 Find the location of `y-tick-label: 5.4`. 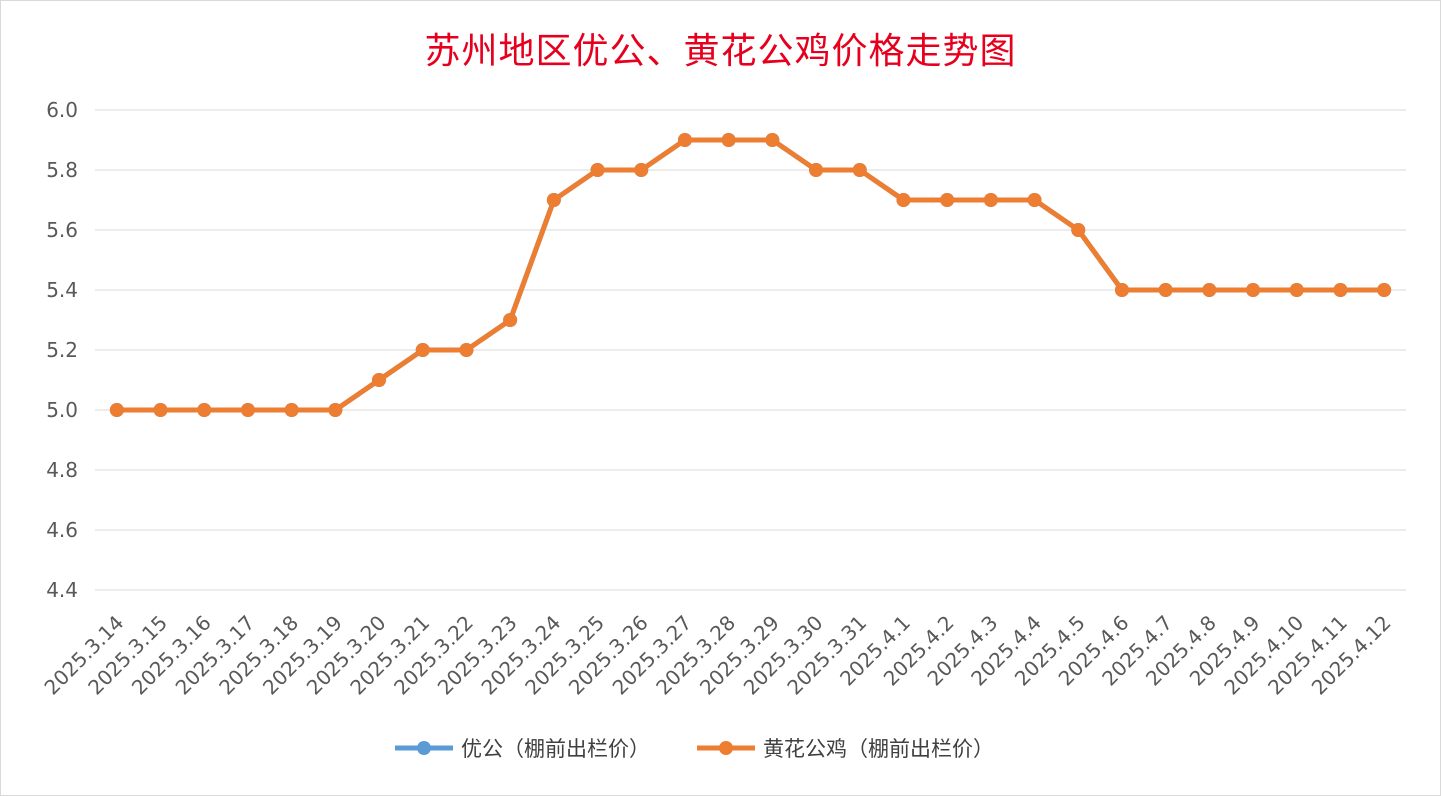

y-tick-label: 5.4 is located at coordinates (62, 290).